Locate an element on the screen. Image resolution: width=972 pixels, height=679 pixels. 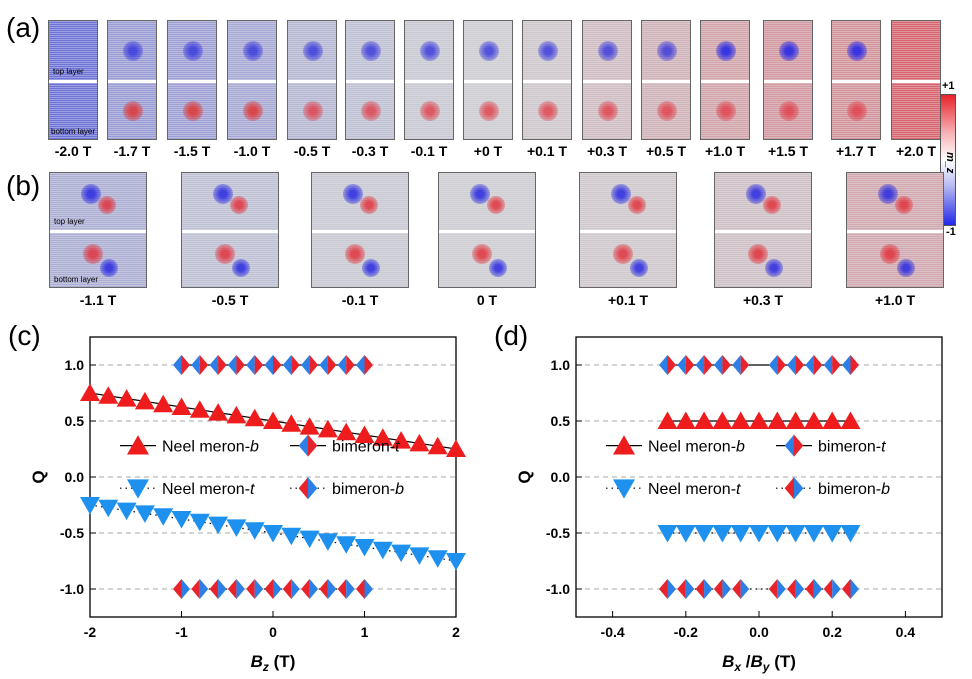
panel-b-tile is located at coordinates (628, 230).